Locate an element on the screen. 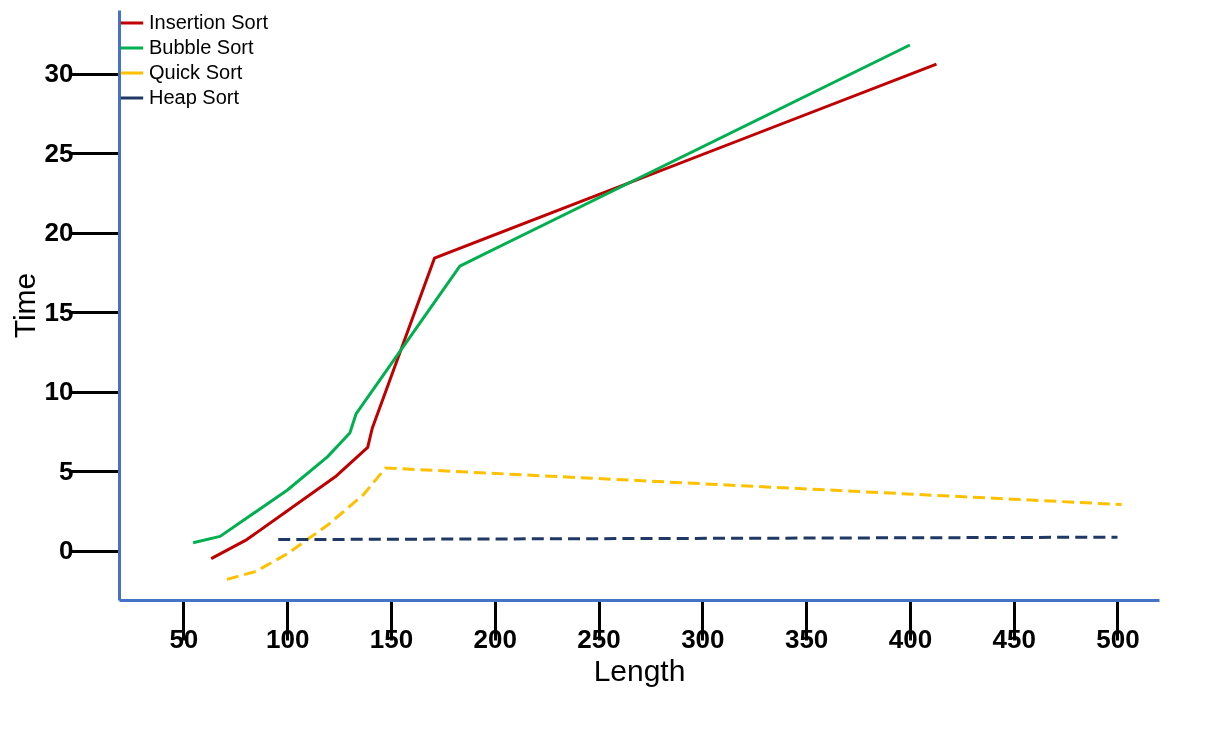 The image size is (1221, 747). x-tick-label: 500 is located at coordinates (1118, 638).